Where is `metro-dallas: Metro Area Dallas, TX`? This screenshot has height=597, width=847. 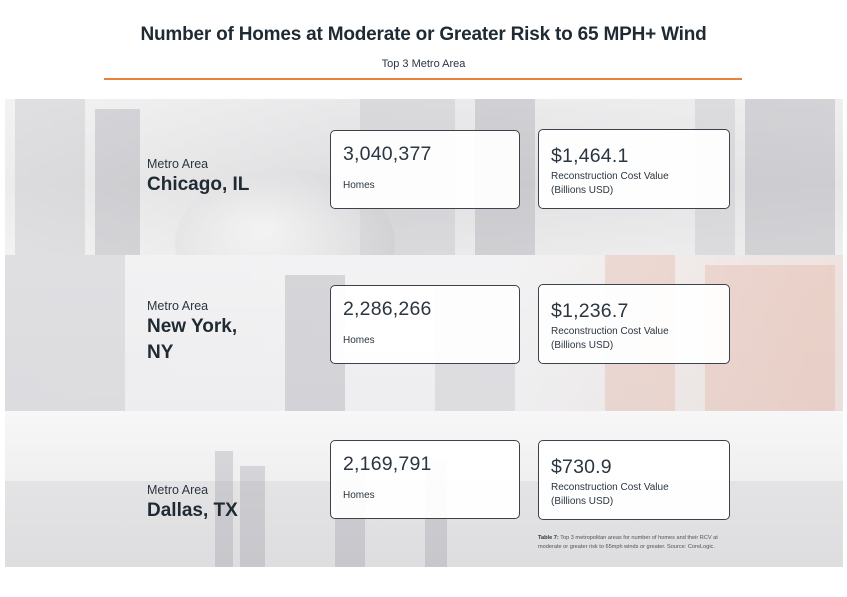 metro-dallas: Metro Area Dallas, TX is located at coordinates (192, 503).